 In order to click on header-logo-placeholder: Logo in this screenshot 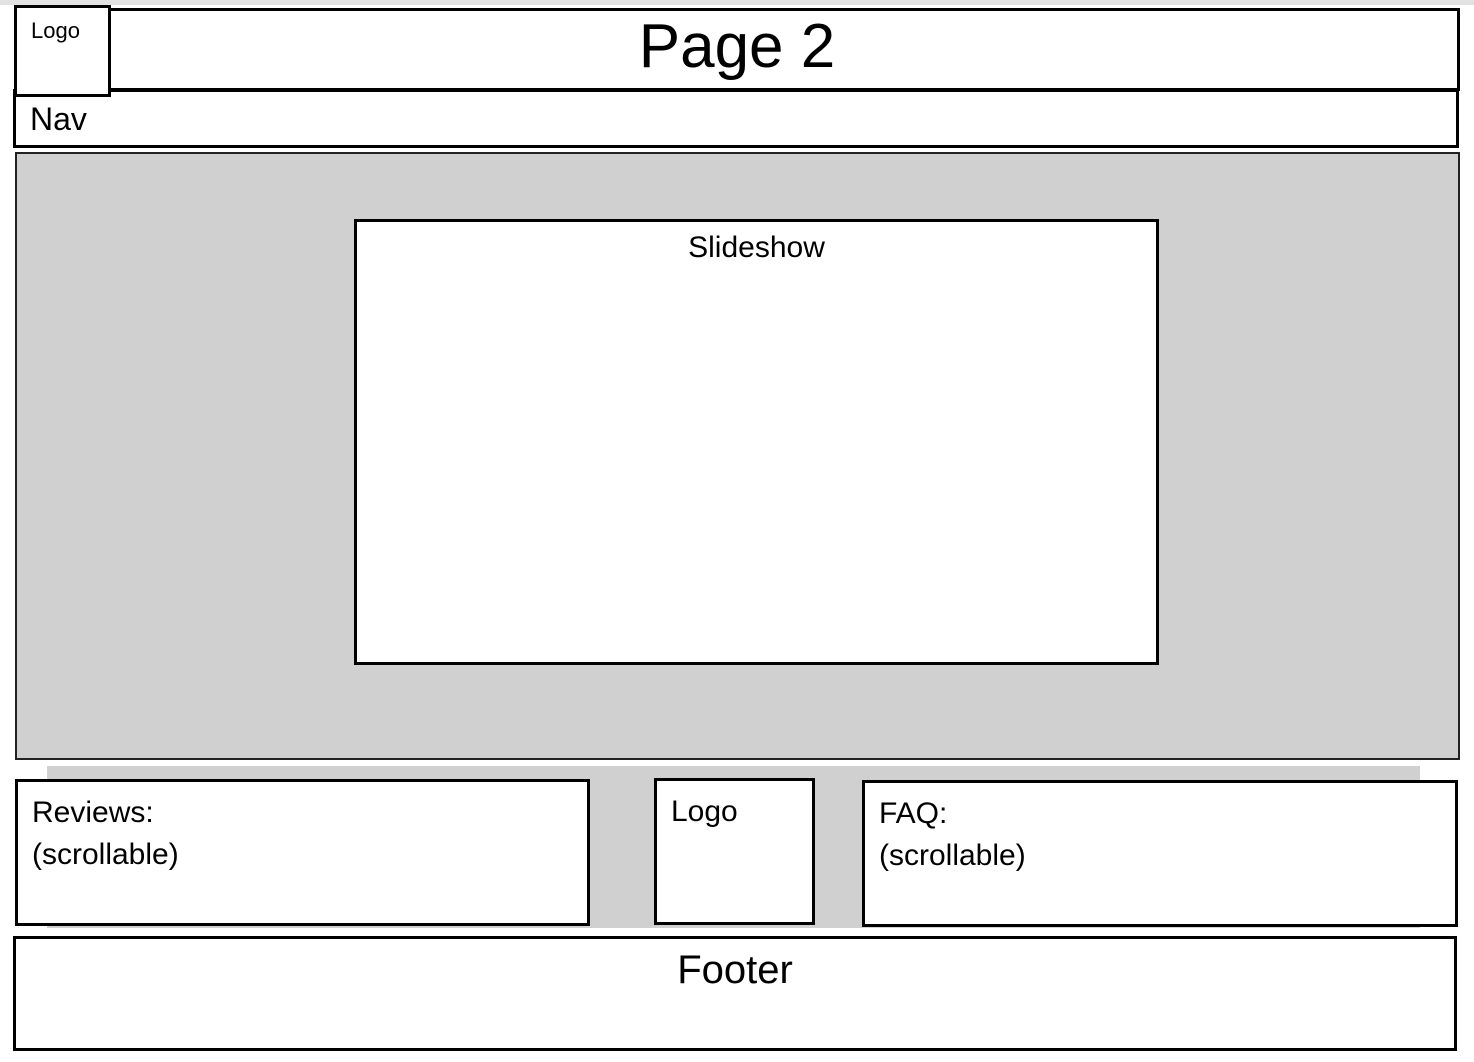, I will do `click(62, 51)`.